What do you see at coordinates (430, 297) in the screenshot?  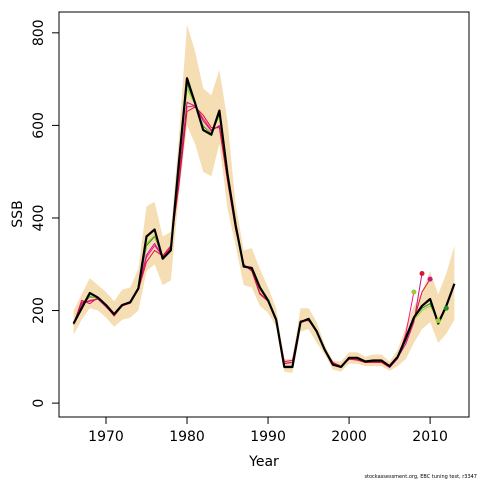 I see `endpoint-layer` at bounding box center [430, 297].